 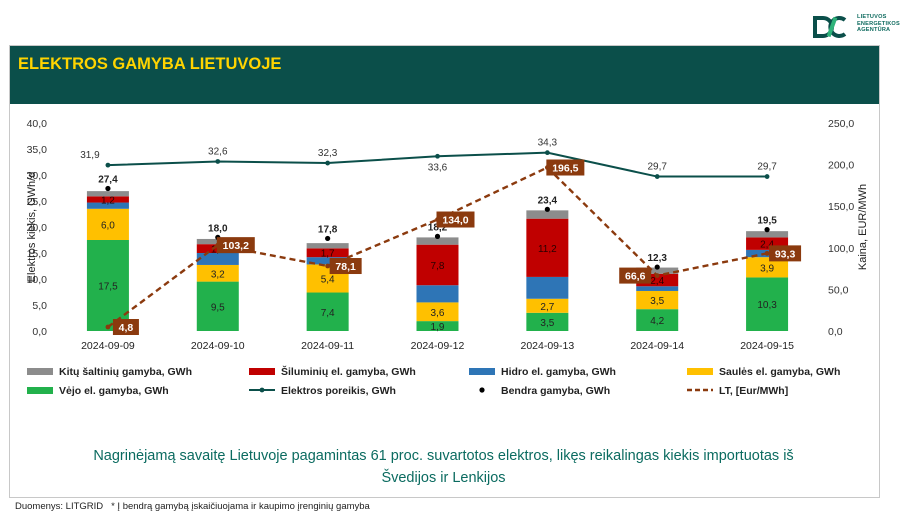 I want to click on logo-text: LIETUVOS ENERGETIKOS AGENTŪRA, so click(x=878, y=24).